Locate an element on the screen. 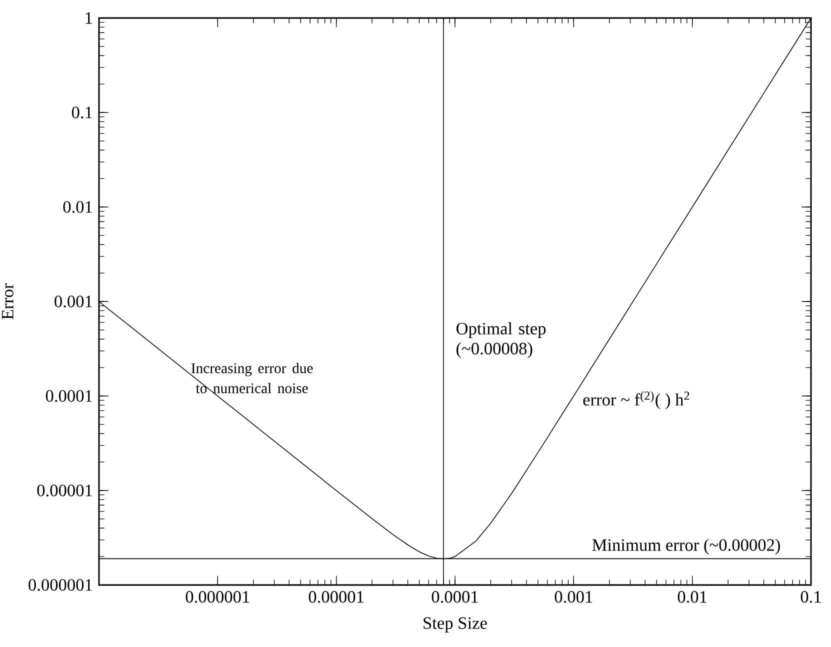 The image size is (831, 647). x-tick-label: 0.000001 is located at coordinates (218, 597).